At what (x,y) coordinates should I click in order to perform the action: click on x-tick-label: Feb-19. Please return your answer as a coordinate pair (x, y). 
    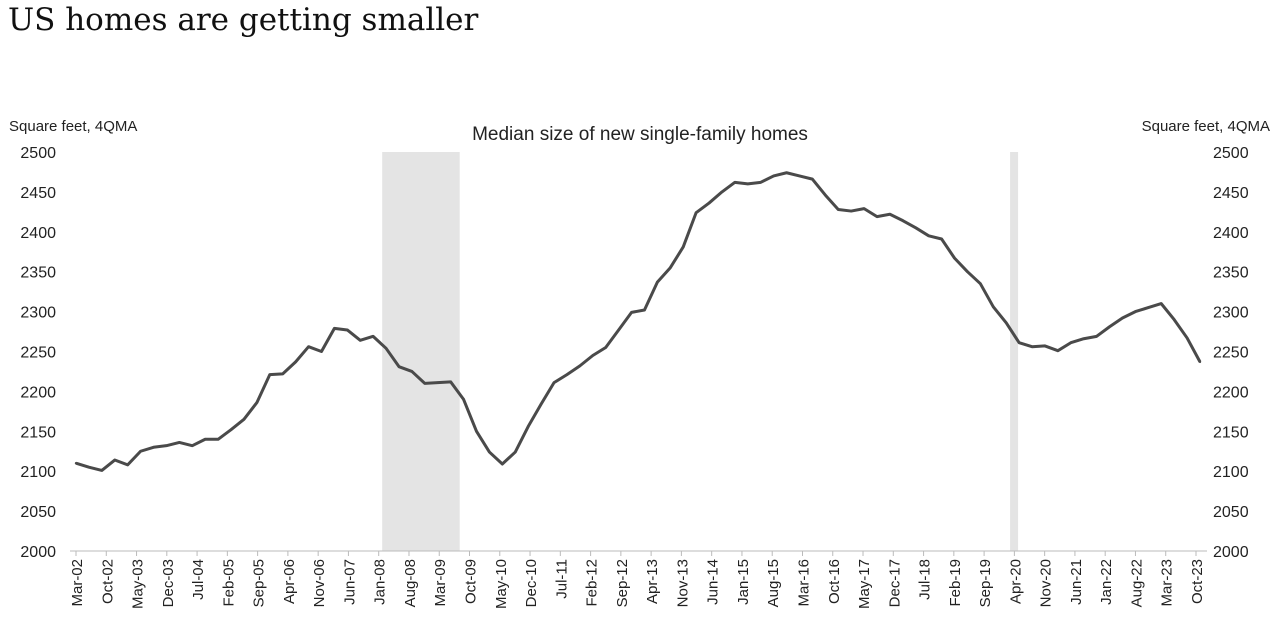
    Looking at the image, I should click on (955, 583).